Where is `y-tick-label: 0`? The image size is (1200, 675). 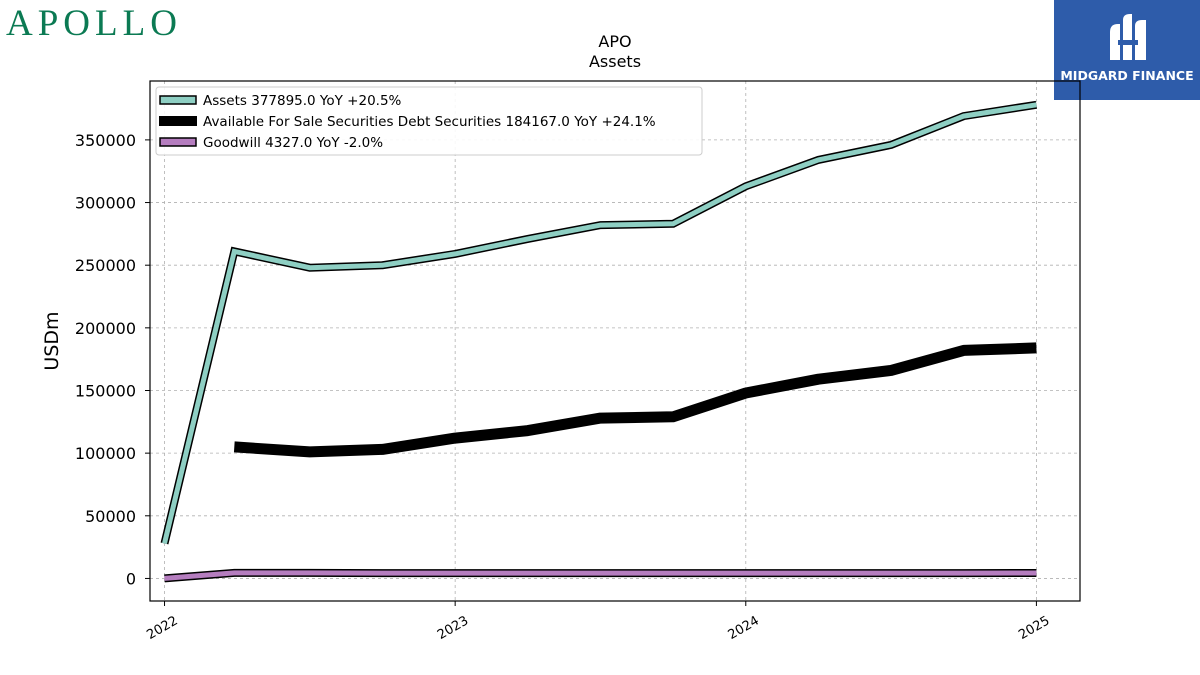 y-tick-label: 0 is located at coordinates (131, 578).